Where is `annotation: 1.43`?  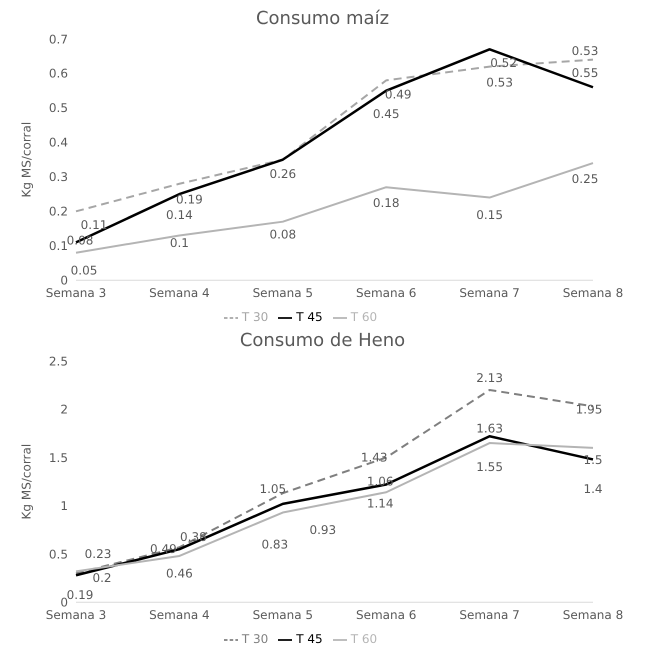
annotation: 1.43 is located at coordinates (374, 457).